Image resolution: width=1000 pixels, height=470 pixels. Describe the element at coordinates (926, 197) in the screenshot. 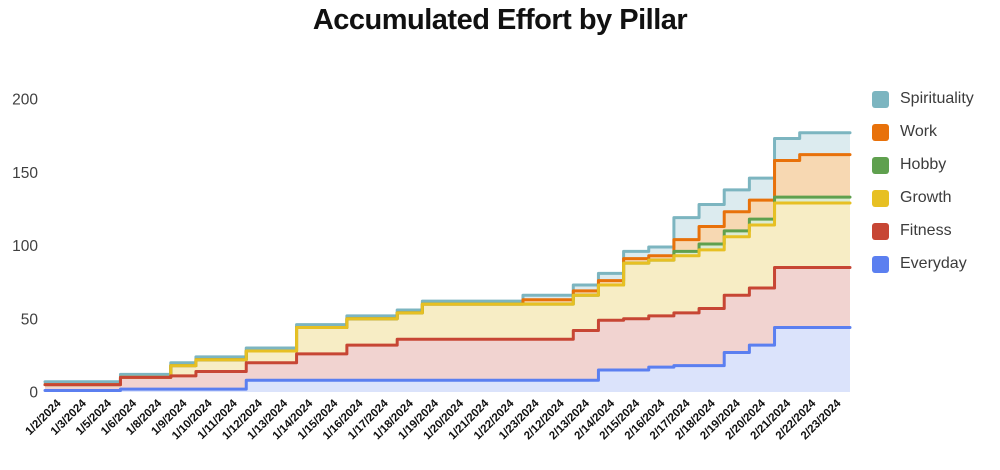

I see `legend-label: Growth` at that location.